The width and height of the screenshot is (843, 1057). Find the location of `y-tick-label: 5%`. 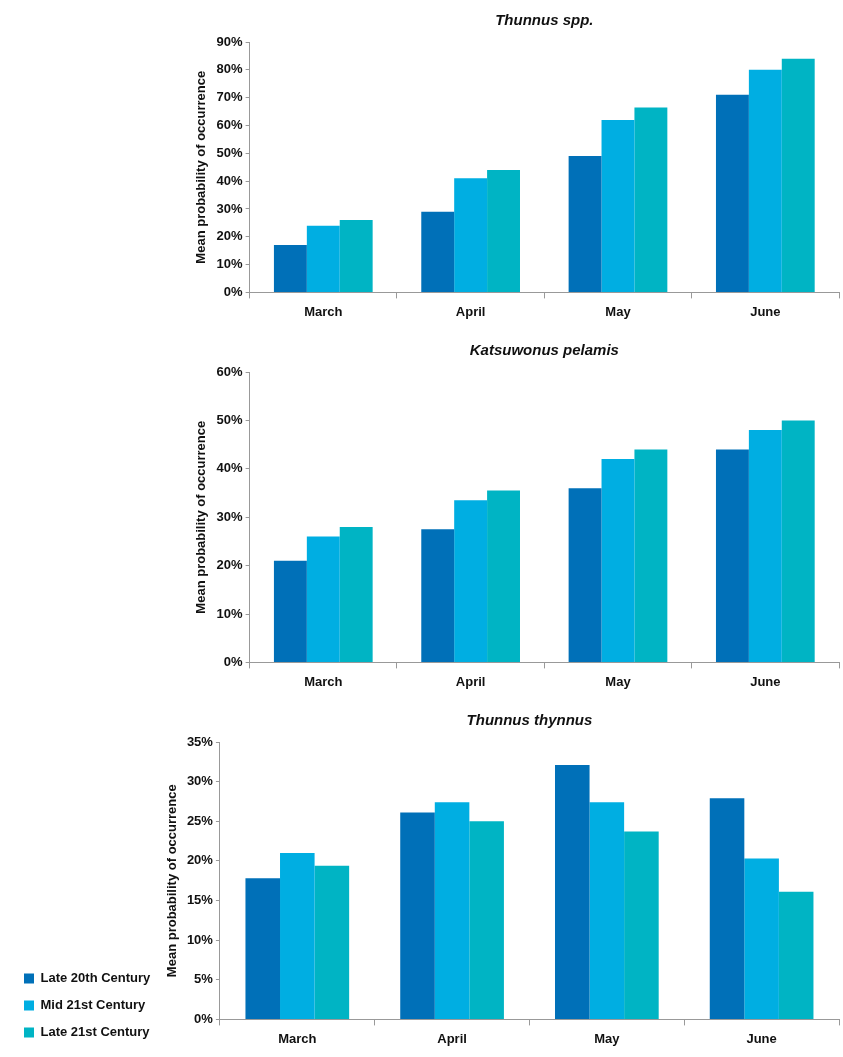

y-tick-label: 5% is located at coordinates (204, 979).